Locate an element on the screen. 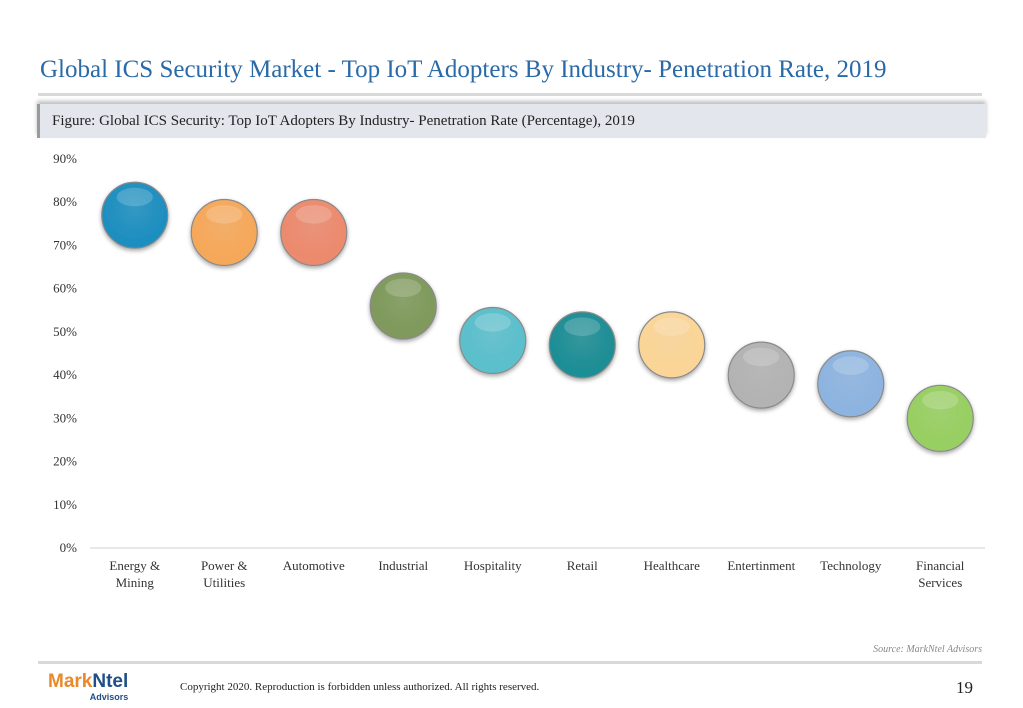 Image resolution: width=1023 pixels, height=708 pixels. y-axis: 0% 10% 20% 30% 40% 50% 60% 70% 80% 90% is located at coordinates (65, 353).